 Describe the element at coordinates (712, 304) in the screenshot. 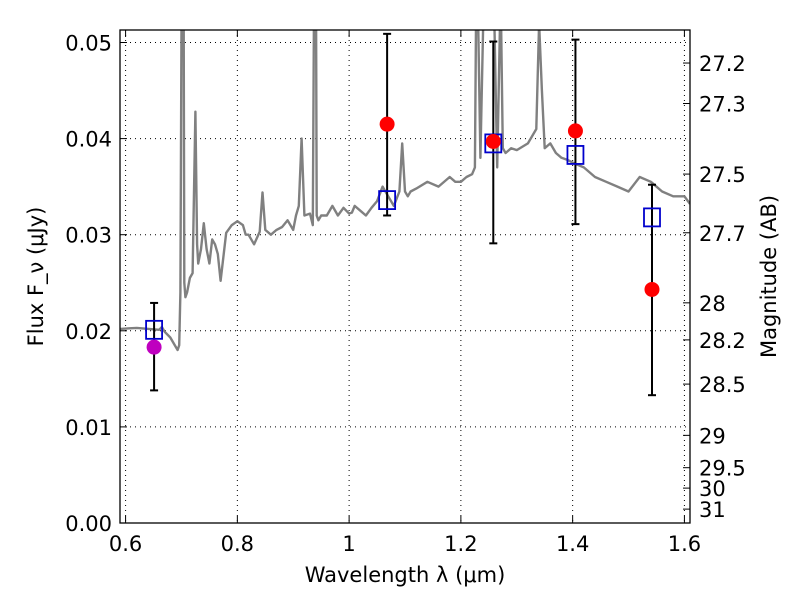

I see `magnitude-tick-label: 28` at that location.